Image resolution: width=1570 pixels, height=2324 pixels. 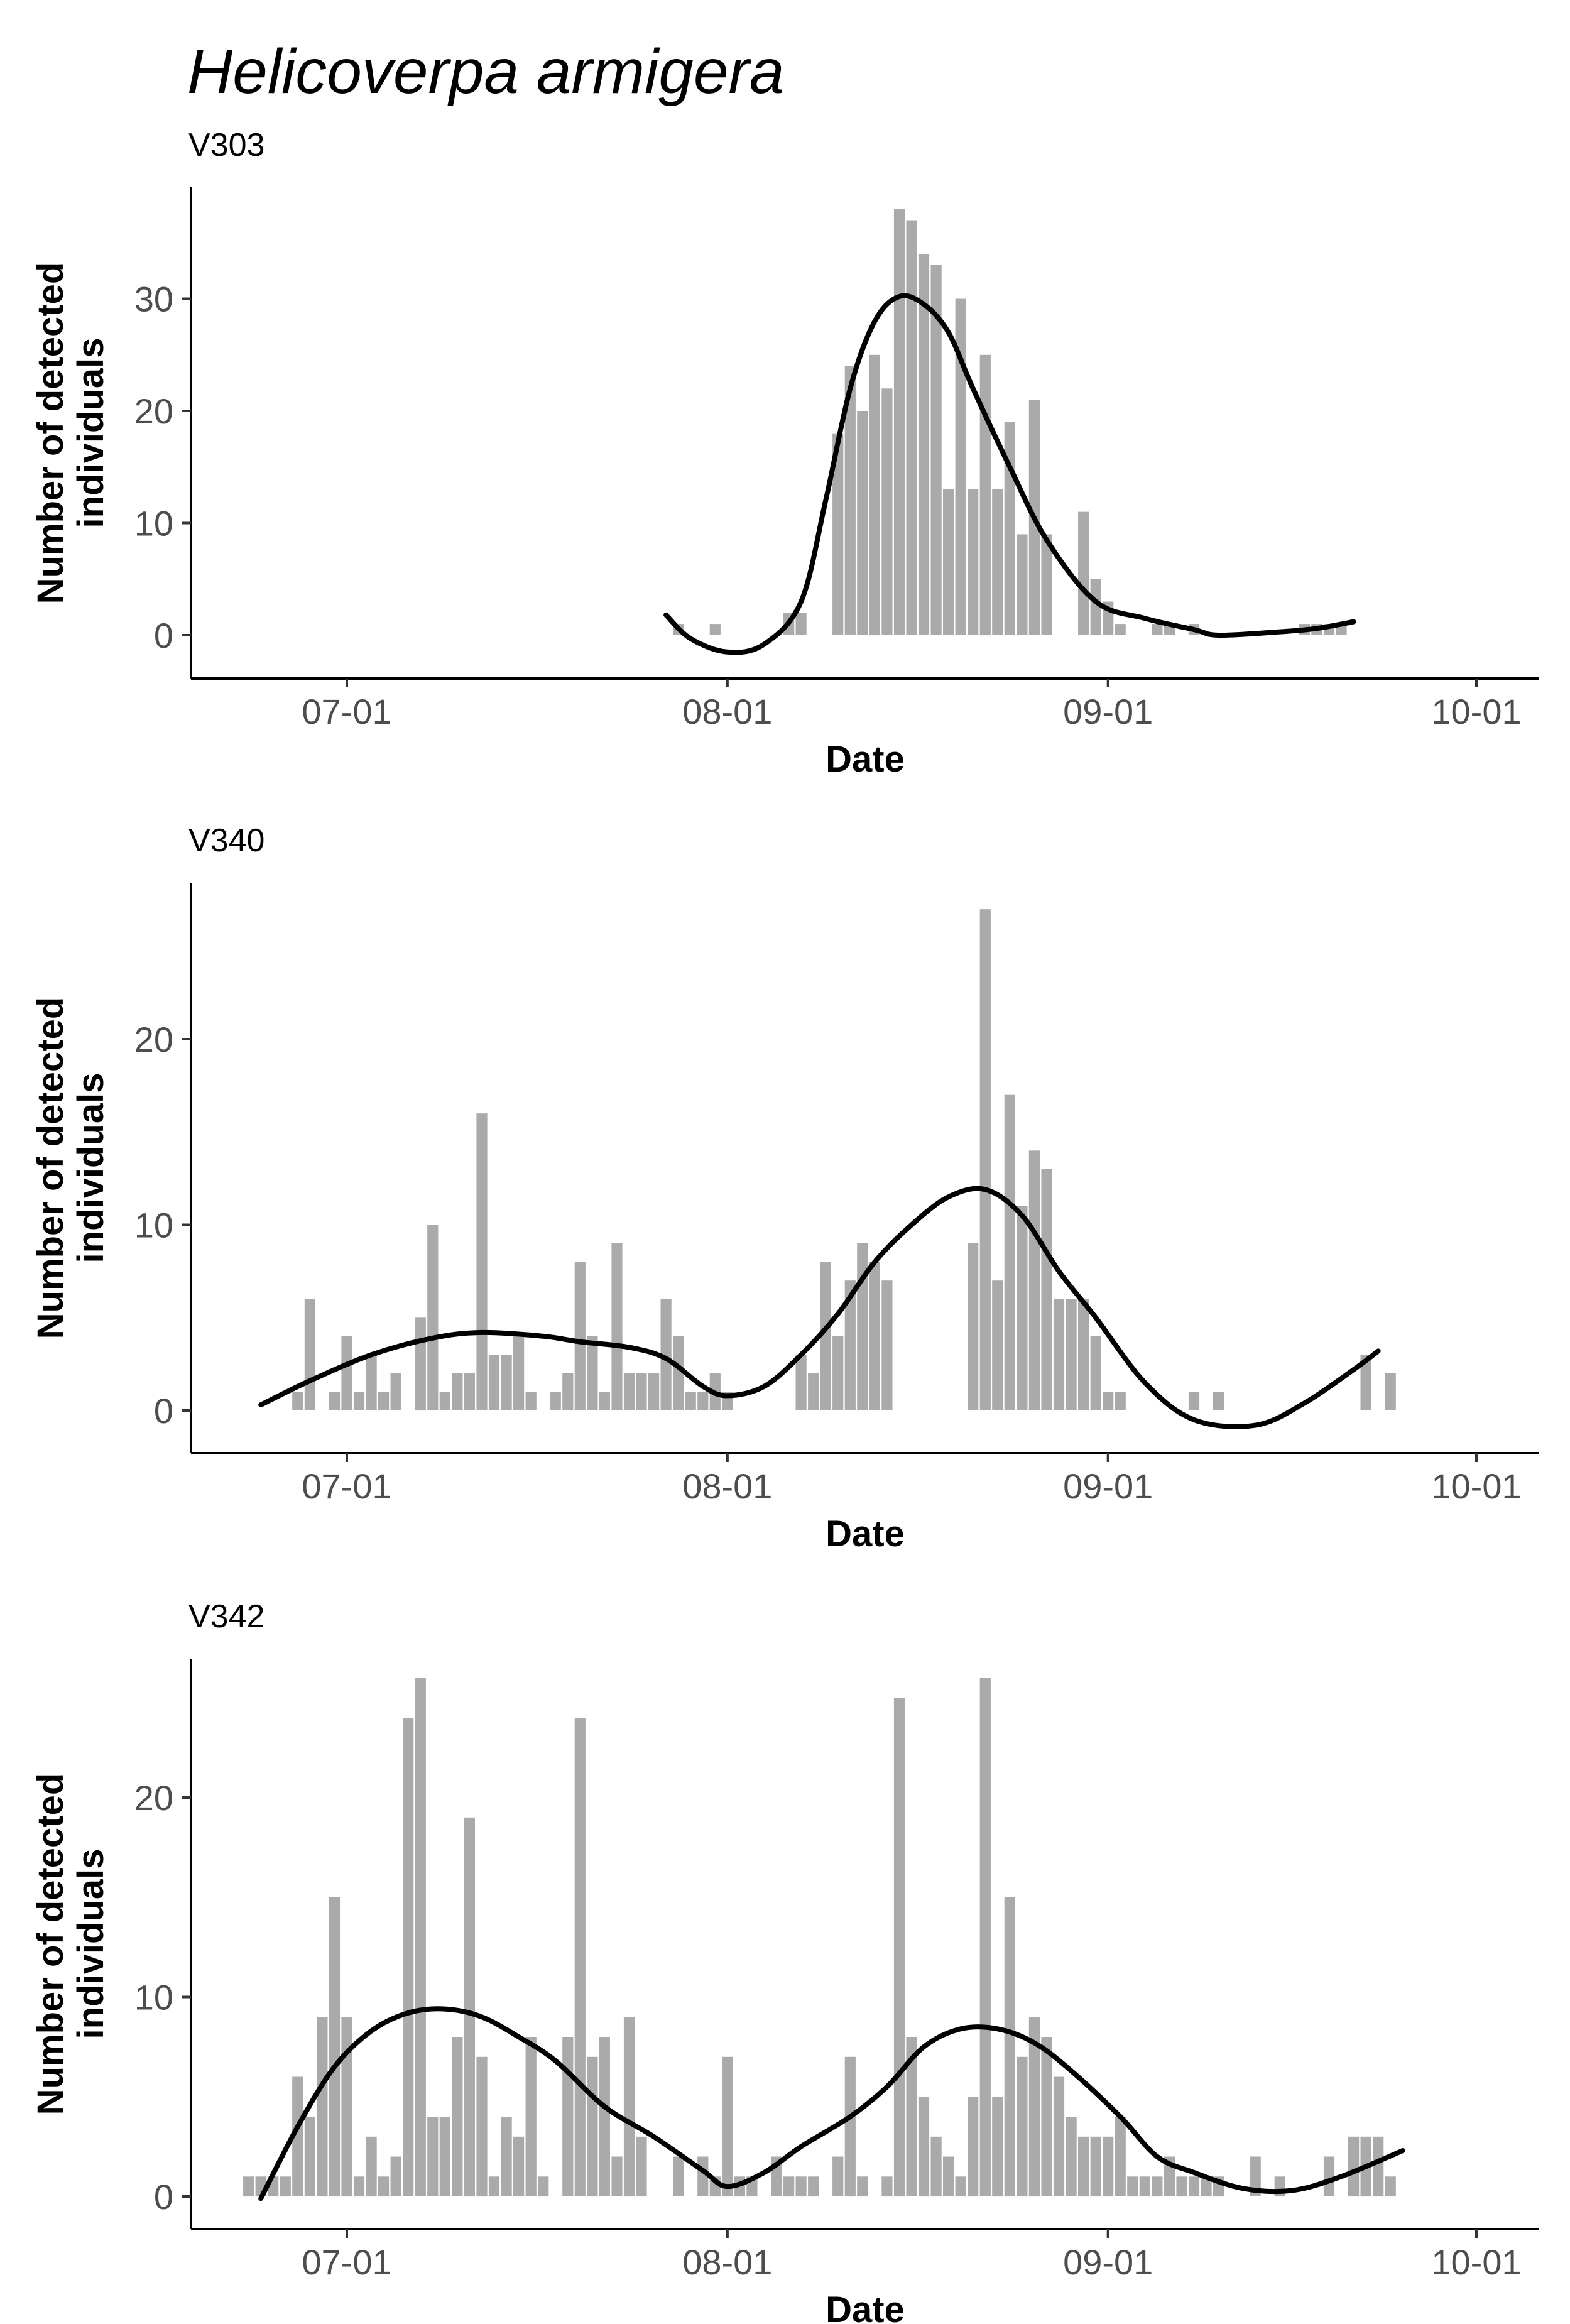 What do you see at coordinates (727, 711) in the screenshot?
I see `x-tick-label: 08-01` at bounding box center [727, 711].